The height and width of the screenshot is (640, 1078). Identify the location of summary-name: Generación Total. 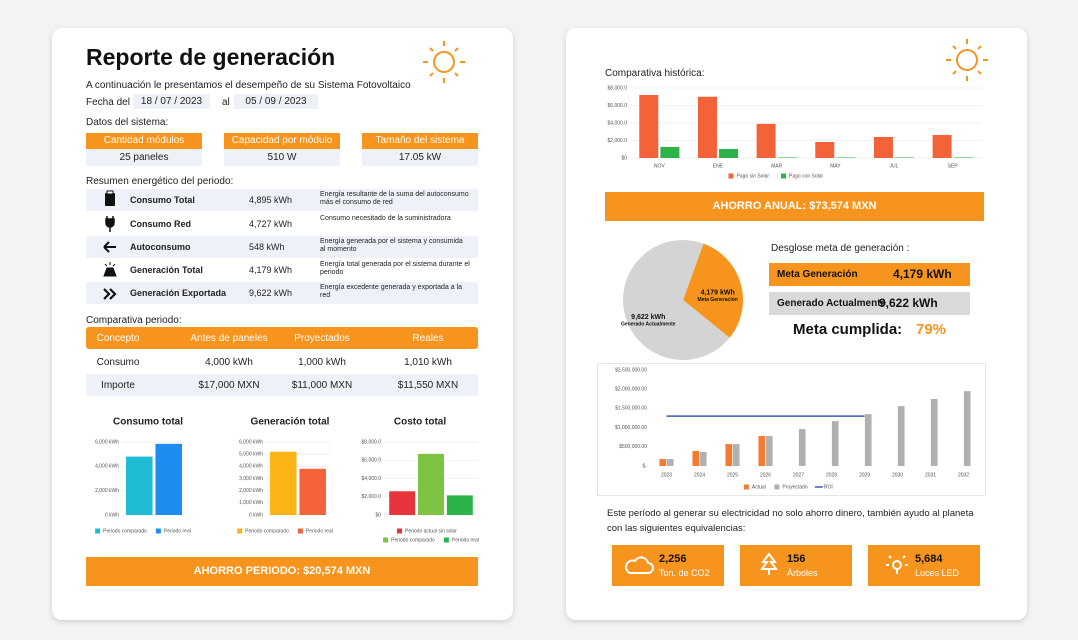
(166, 270).